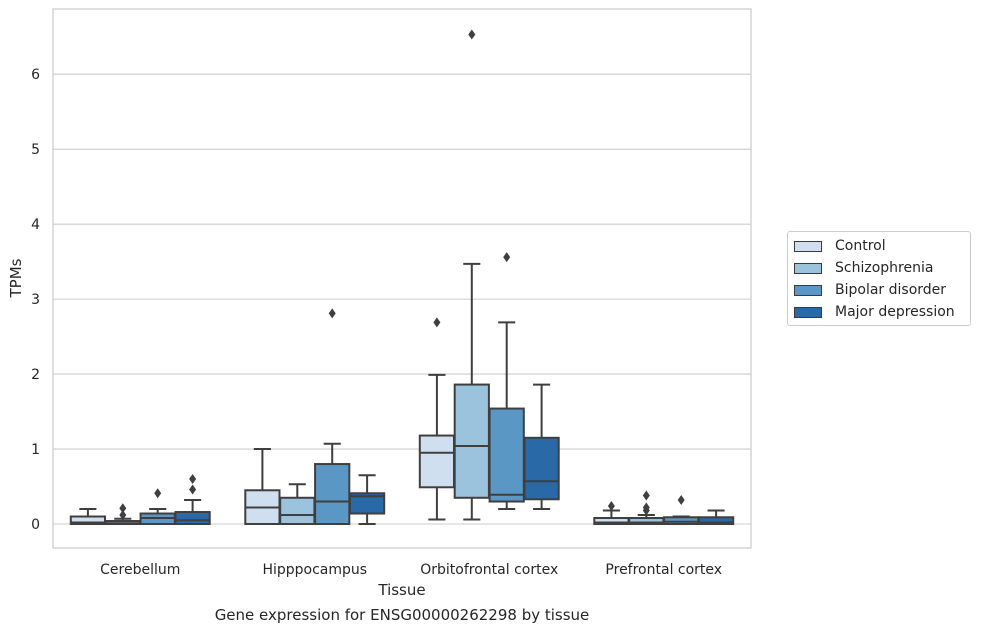  I want to click on legend-item-major-depression: Major depression, so click(874, 312).